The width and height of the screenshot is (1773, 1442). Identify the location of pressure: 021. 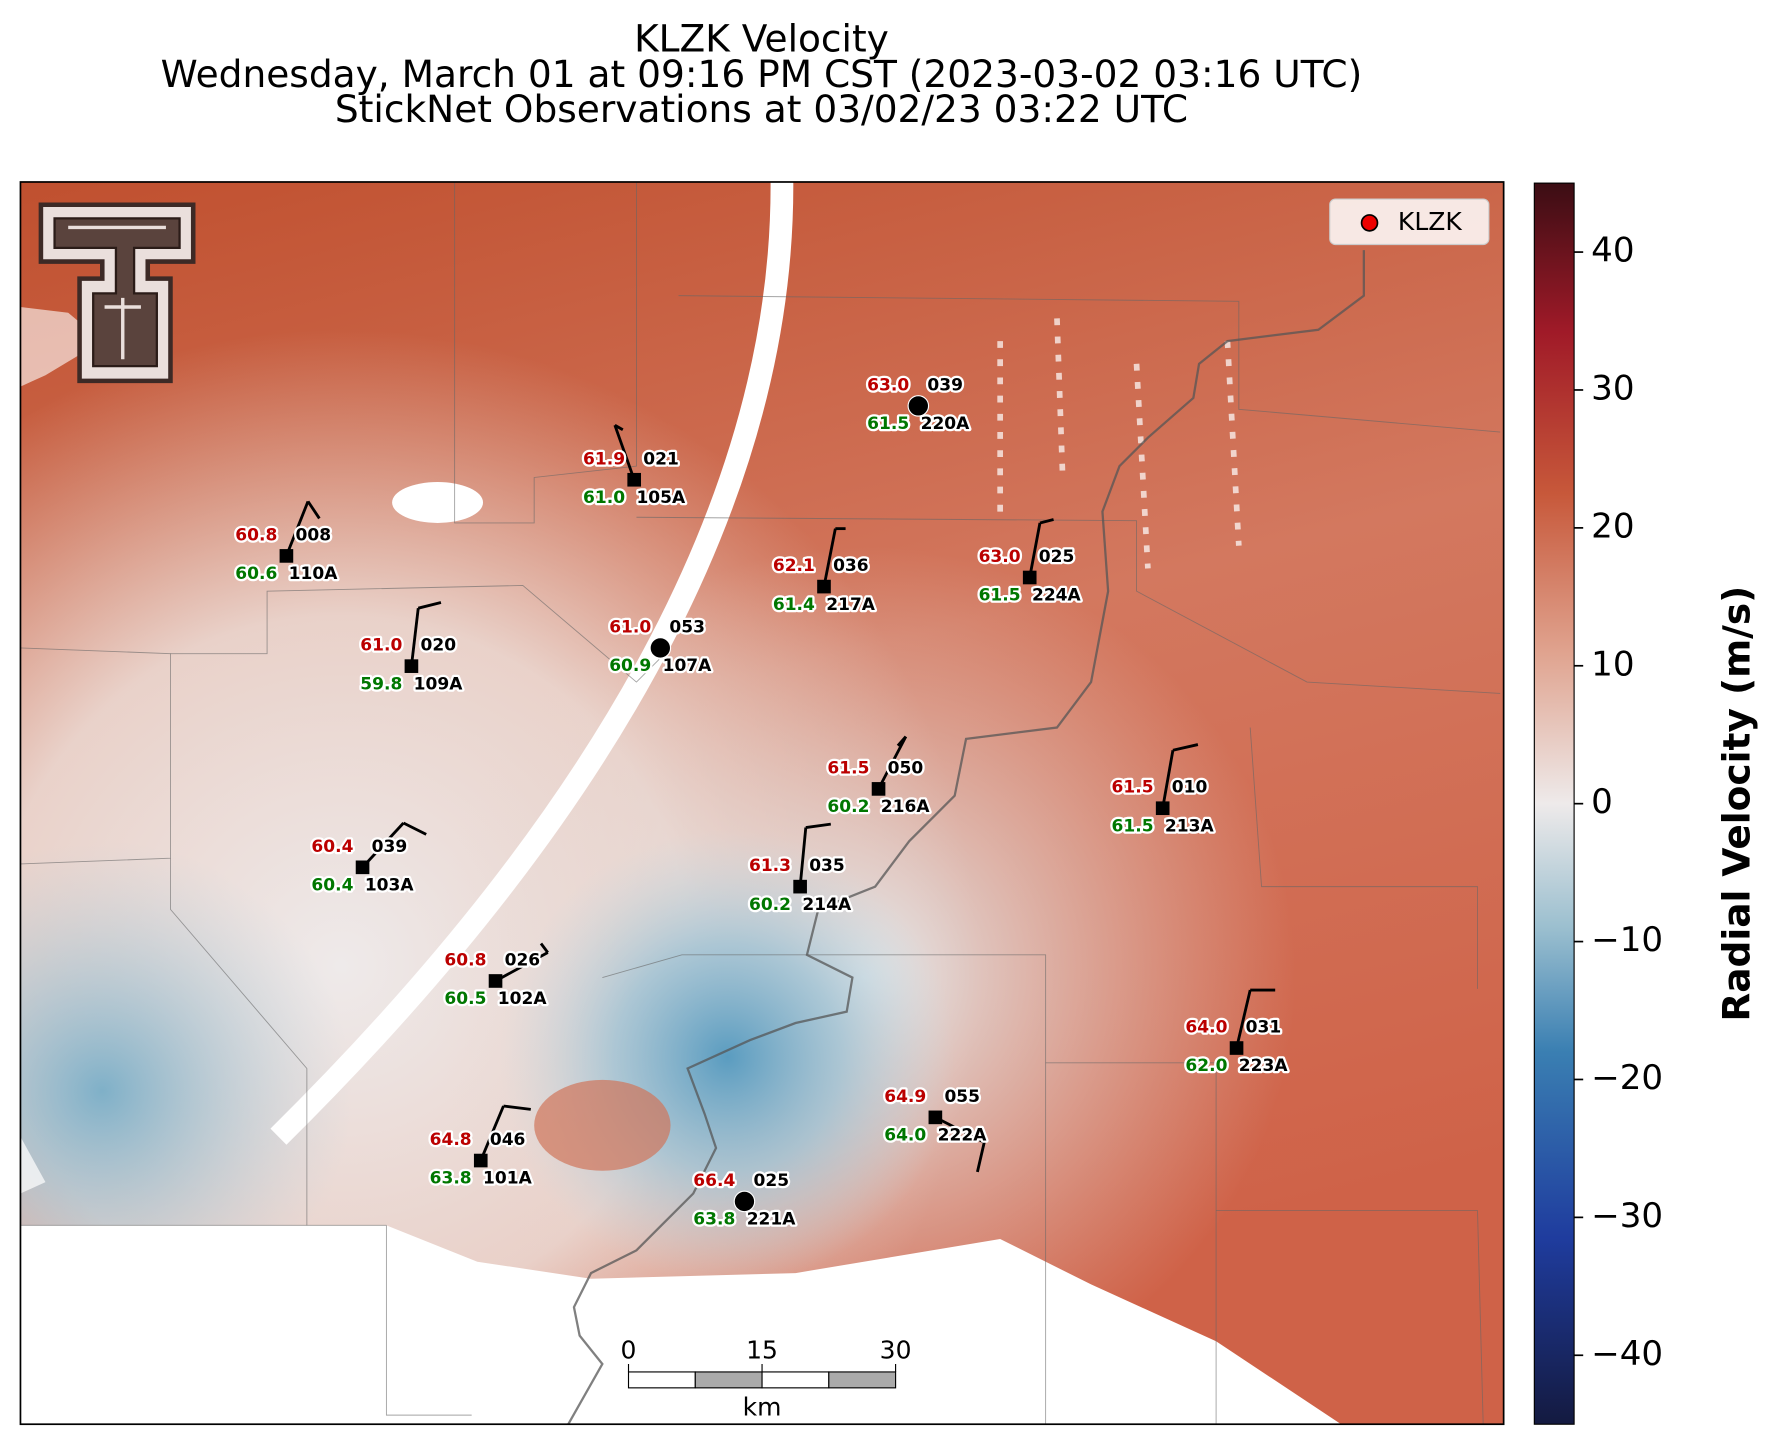
(661, 459).